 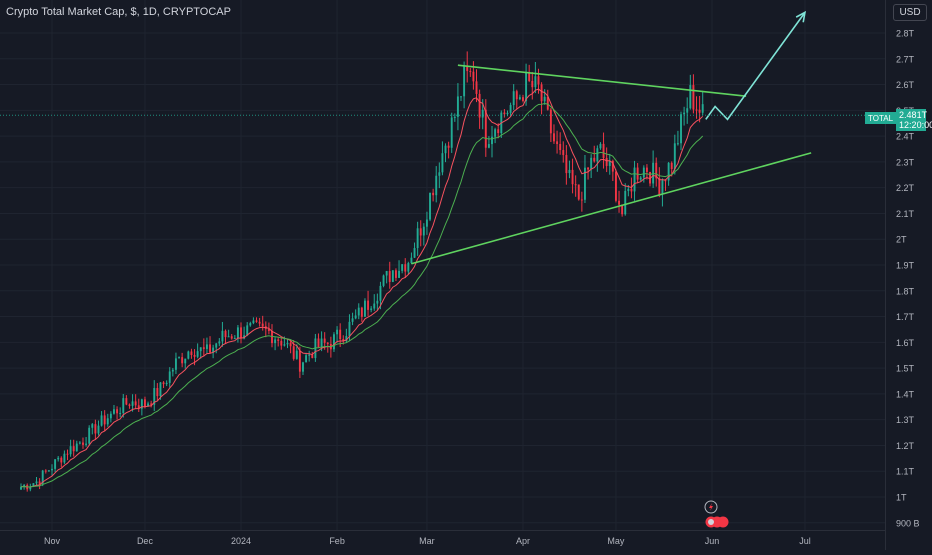 What do you see at coordinates (905, 85) in the screenshot?
I see `y-tick-label: 2.6T` at bounding box center [905, 85].